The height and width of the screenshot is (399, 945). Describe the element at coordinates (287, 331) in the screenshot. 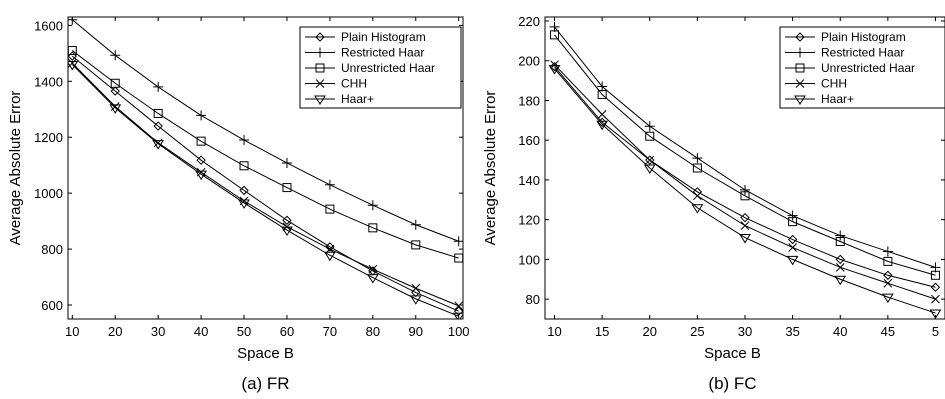

I see `x-tick-label: 60` at that location.